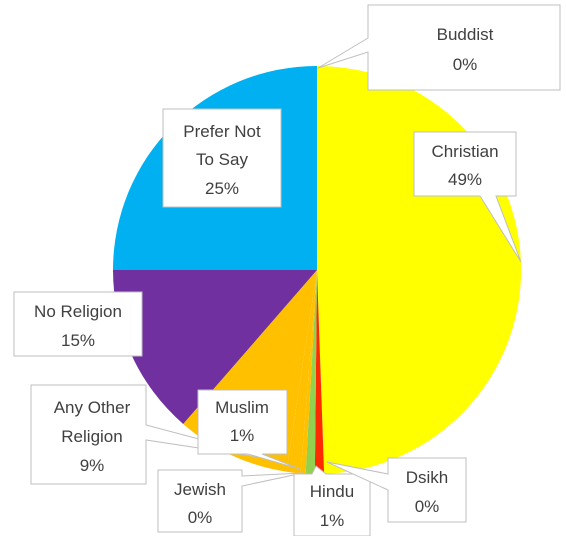 This screenshot has height=536, width=566. Describe the element at coordinates (78, 311) in the screenshot. I see `callout-no-religion-name: No Religion` at that location.